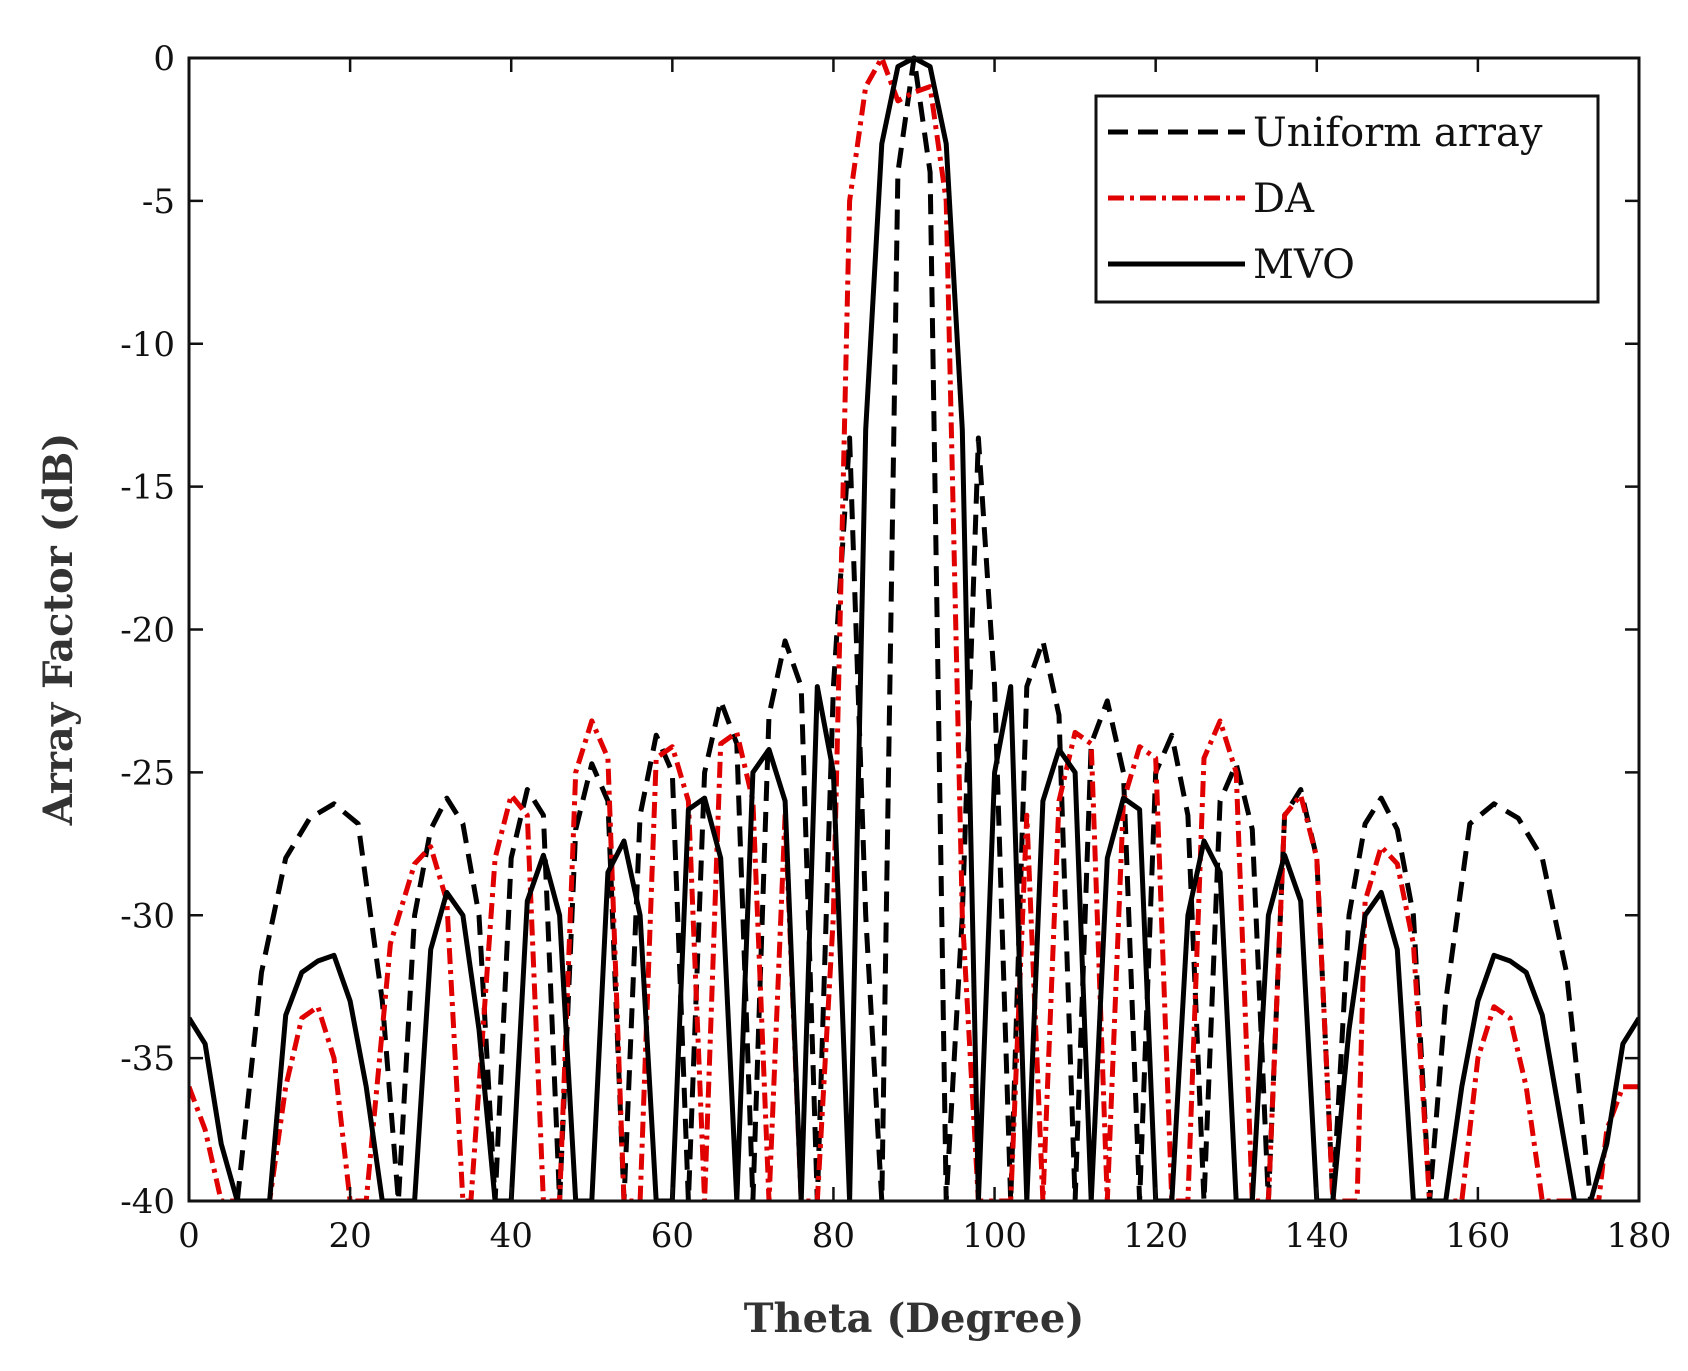  What do you see at coordinates (147, 1059) in the screenshot?
I see `y-tick-label: -35` at bounding box center [147, 1059].